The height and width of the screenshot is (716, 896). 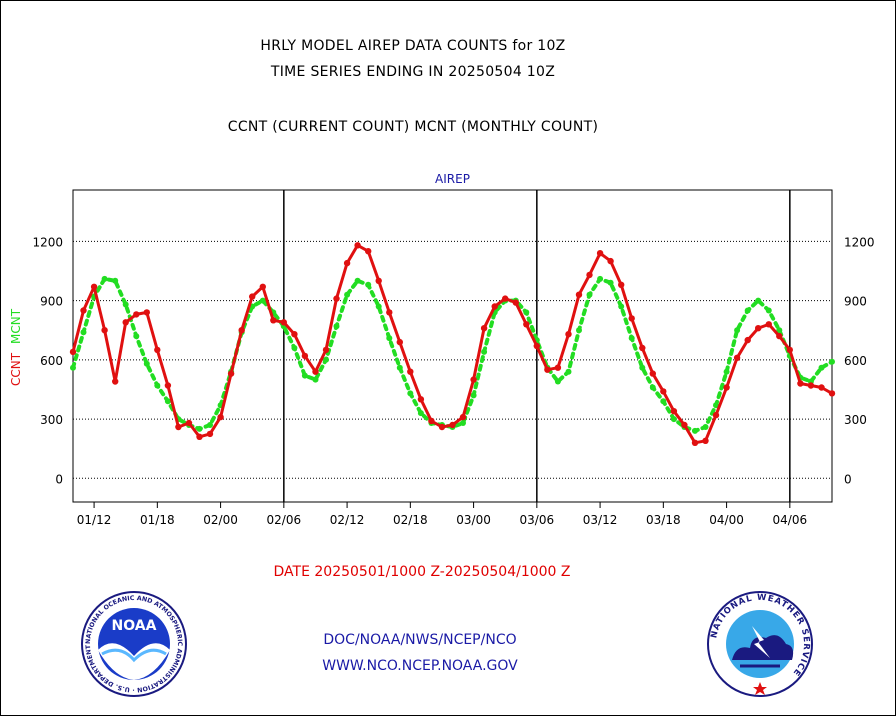 I want to click on x-tick-label: 02/00, so click(x=220, y=520).